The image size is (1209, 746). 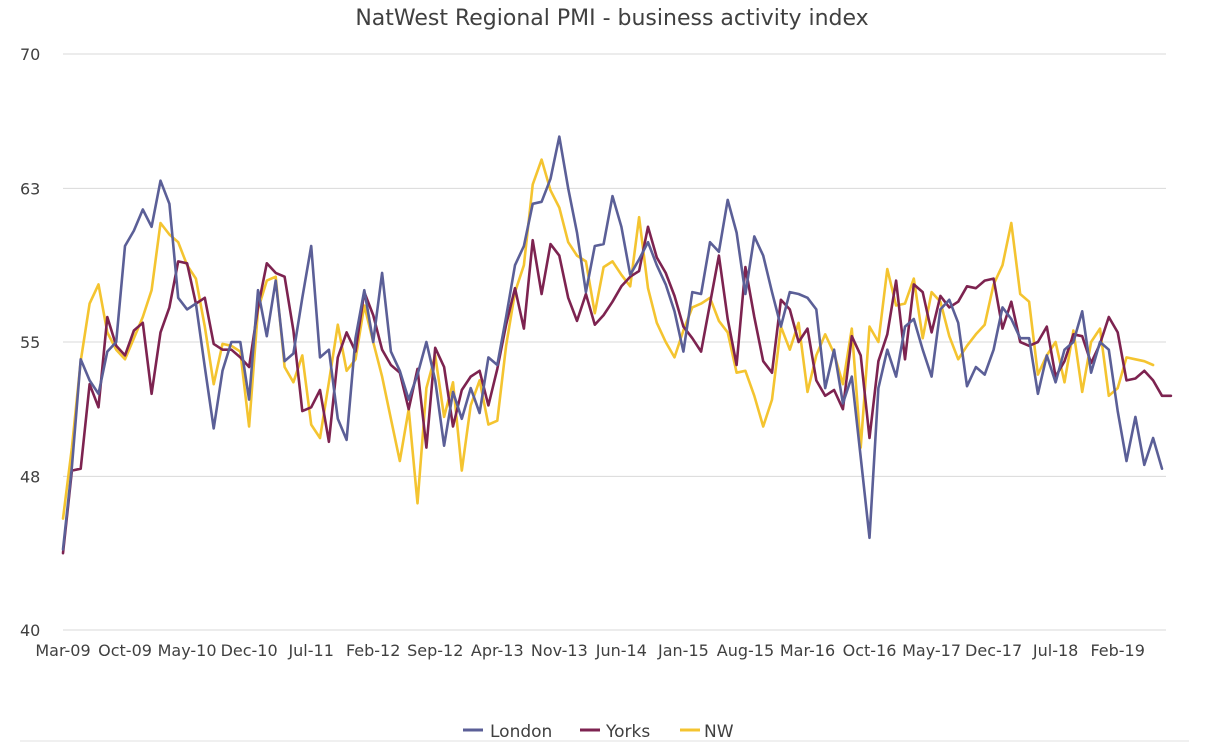 What do you see at coordinates (559, 650) in the screenshot?
I see `x-tick-label: Nov-13` at bounding box center [559, 650].